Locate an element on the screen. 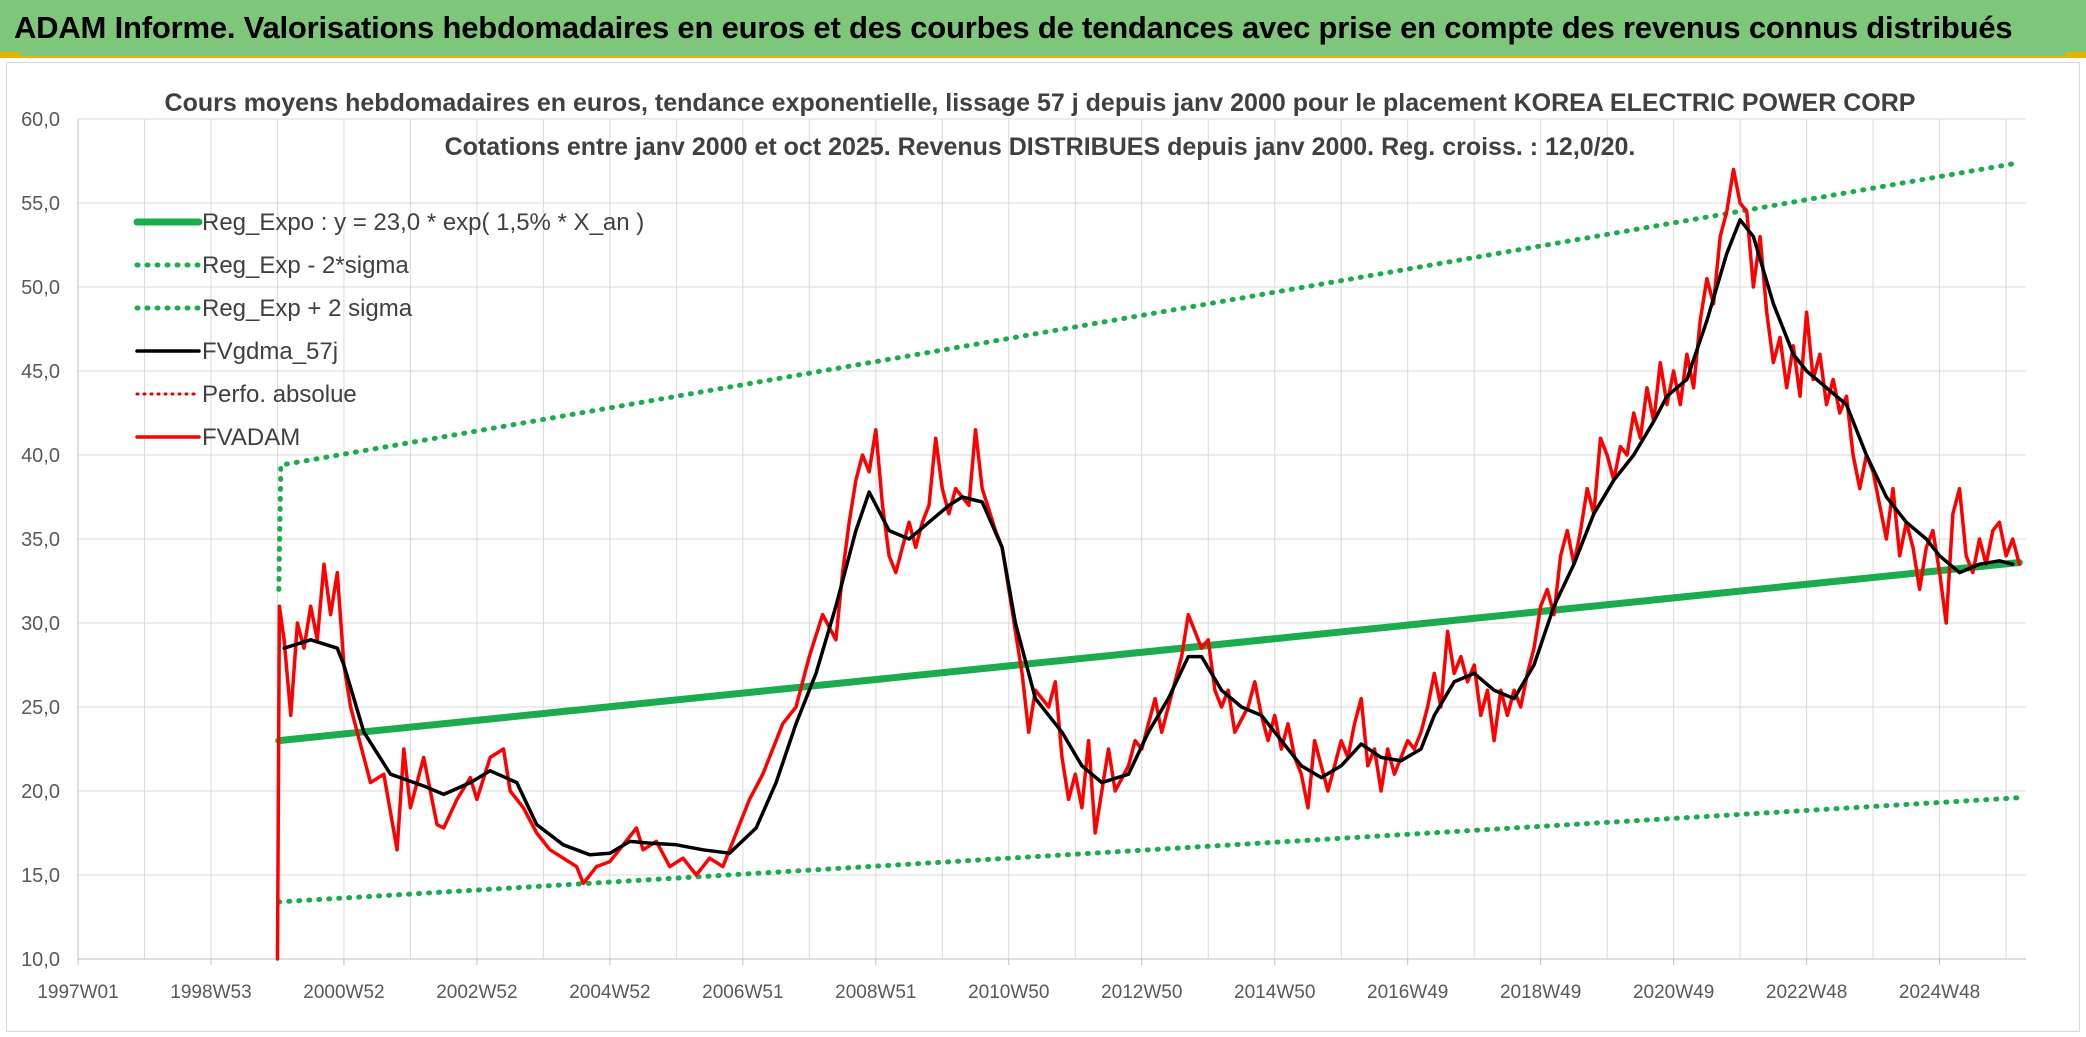  corner-mark-left is located at coordinates (10, 55).